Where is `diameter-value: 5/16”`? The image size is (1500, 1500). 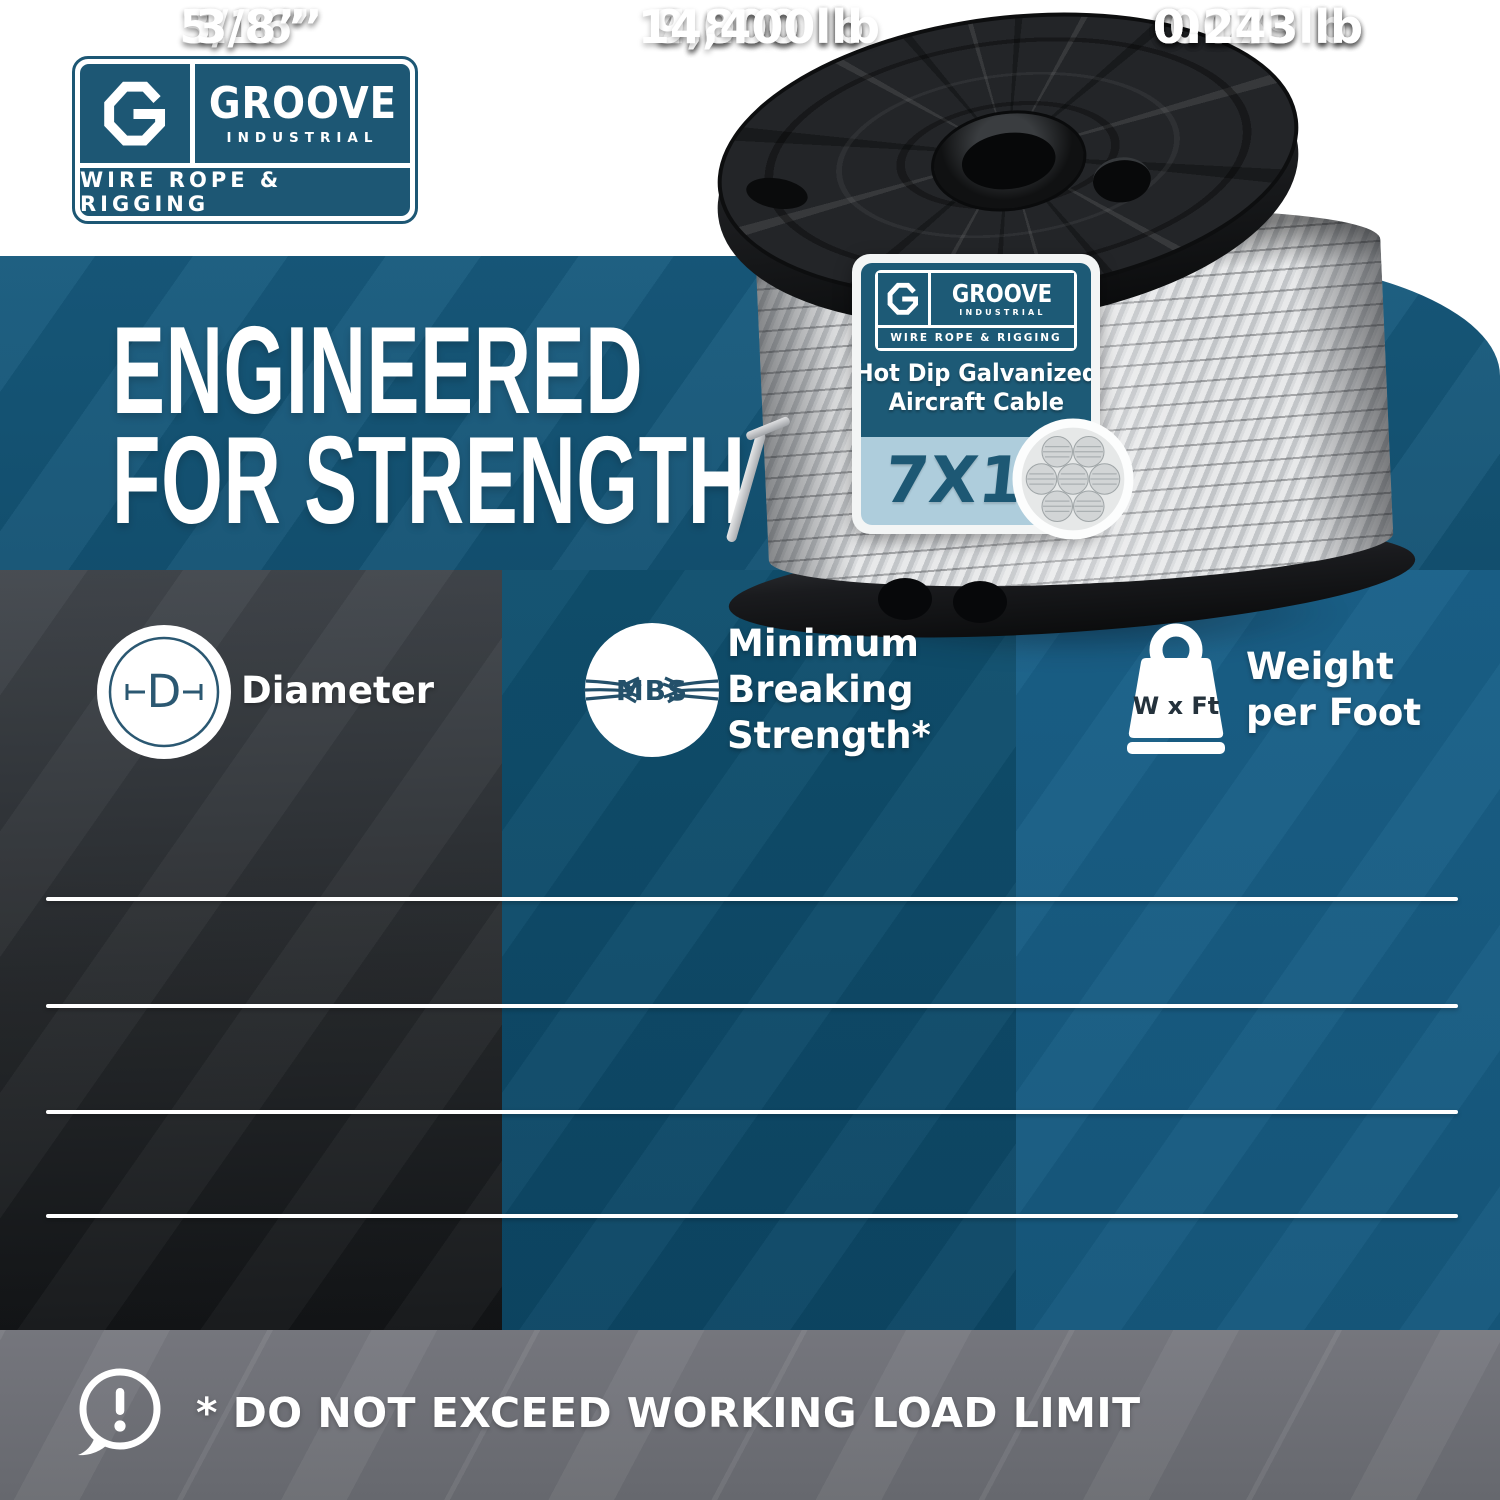 diameter-value: 5/16” is located at coordinates (251, 27).